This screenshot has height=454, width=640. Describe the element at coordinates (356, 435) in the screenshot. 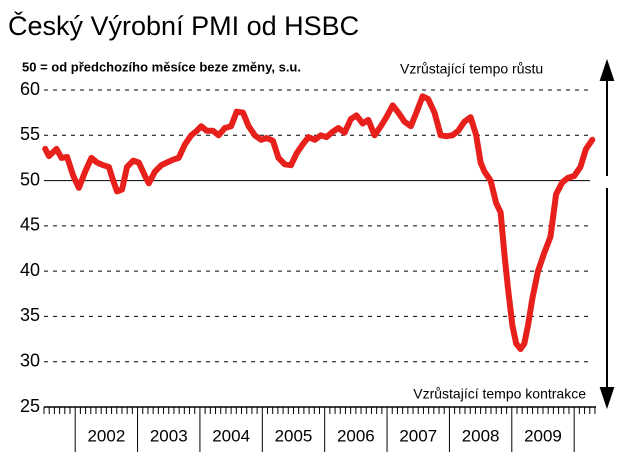

I see `x-tick-label: 2006` at that location.